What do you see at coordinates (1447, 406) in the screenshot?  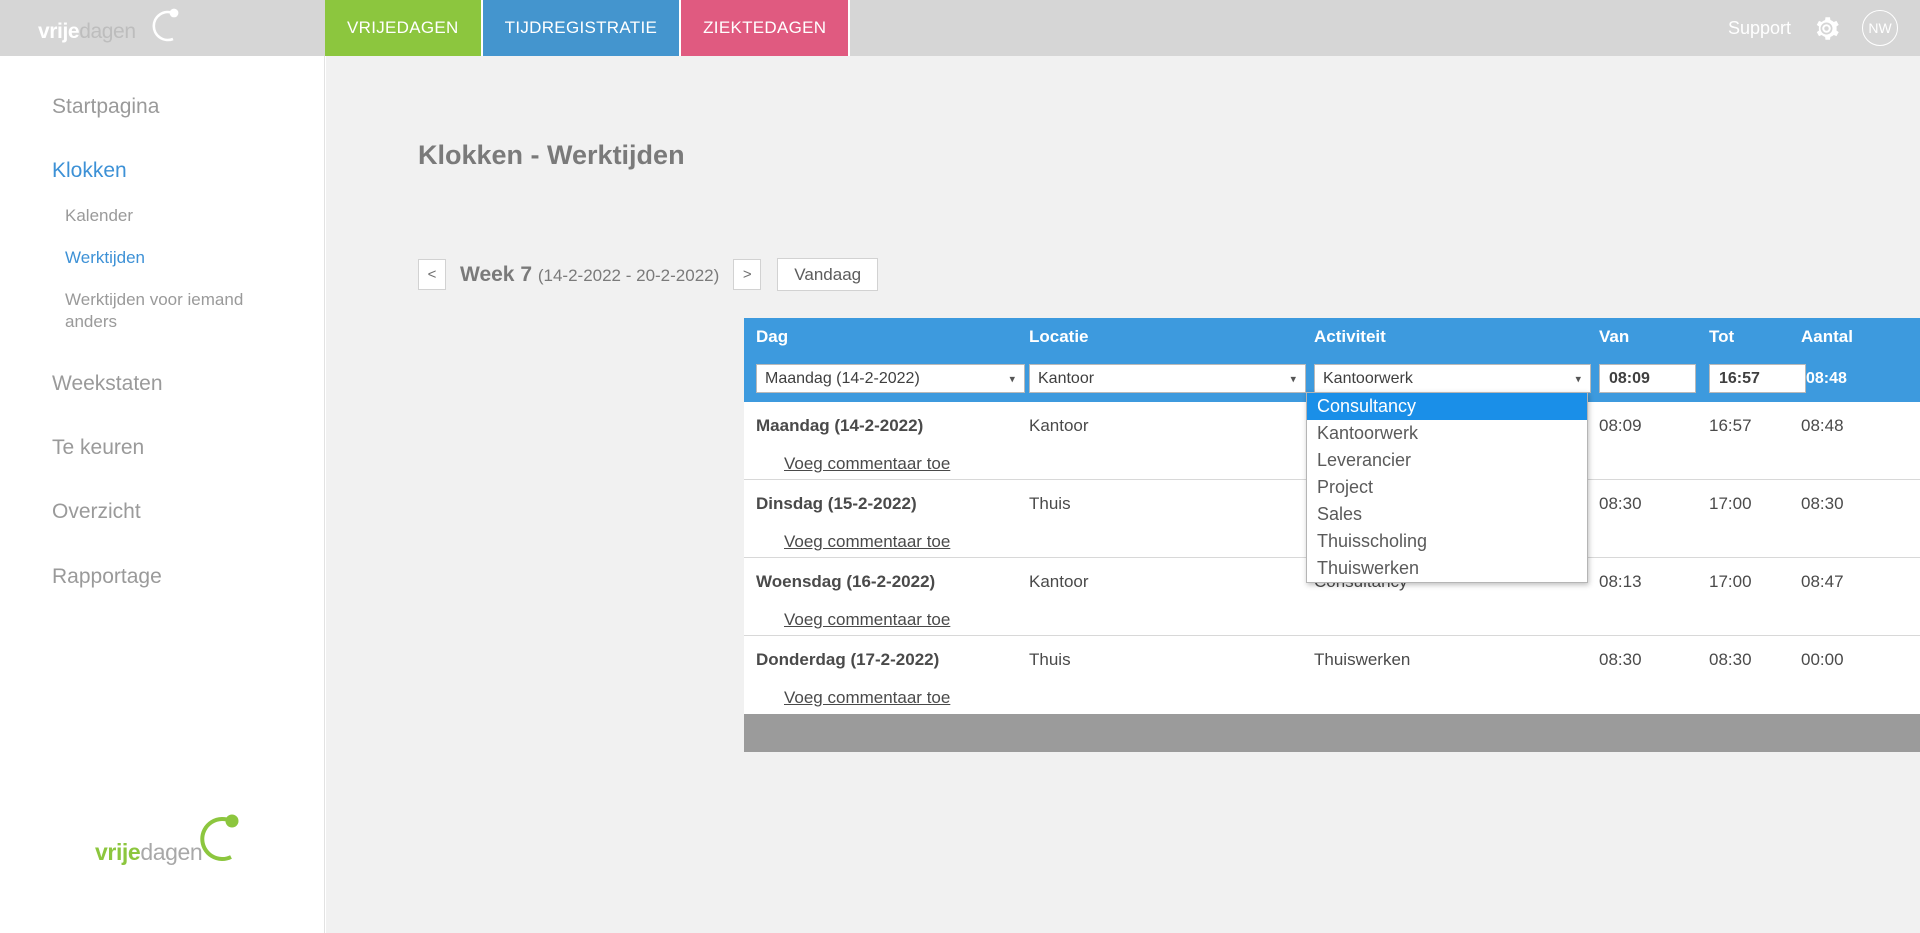 I see `dropdown-option-consultancy: Consultancy` at bounding box center [1447, 406].